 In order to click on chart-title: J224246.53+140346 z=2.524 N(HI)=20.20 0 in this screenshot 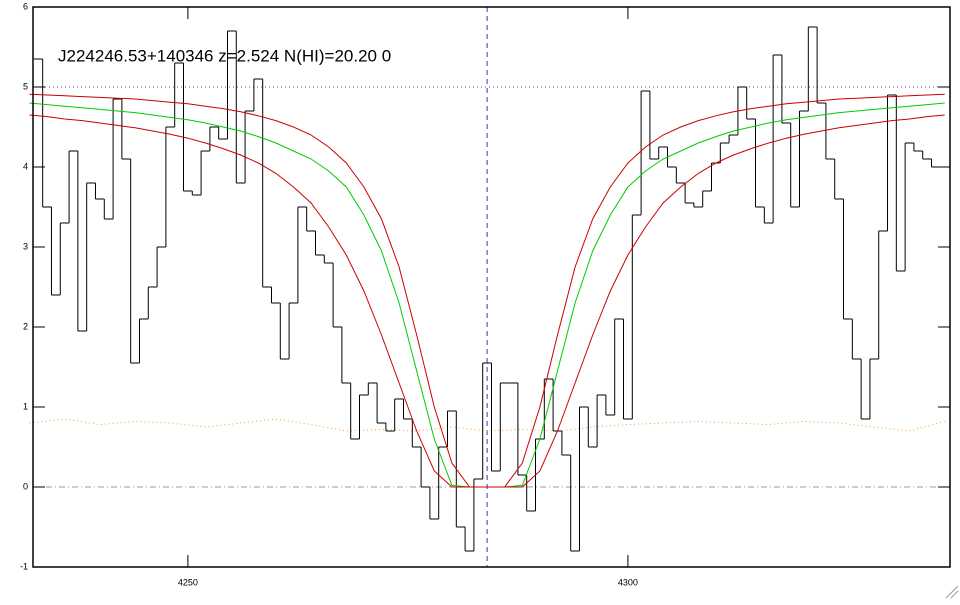, I will do `click(224, 55)`.